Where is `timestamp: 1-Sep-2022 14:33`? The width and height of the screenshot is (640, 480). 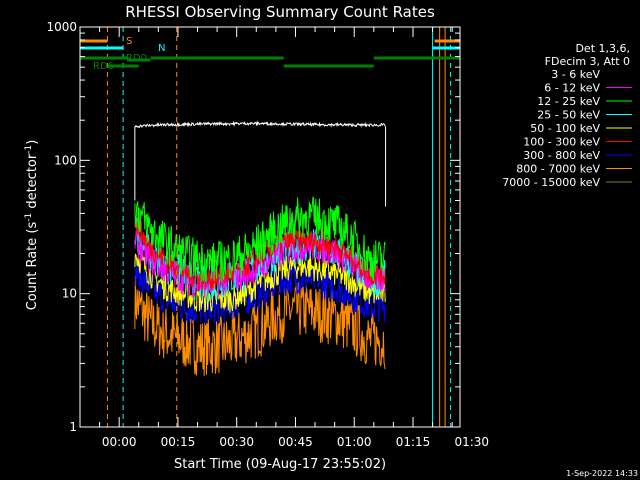
timestamp: 1-Sep-2022 14:33 is located at coordinates (602, 473).